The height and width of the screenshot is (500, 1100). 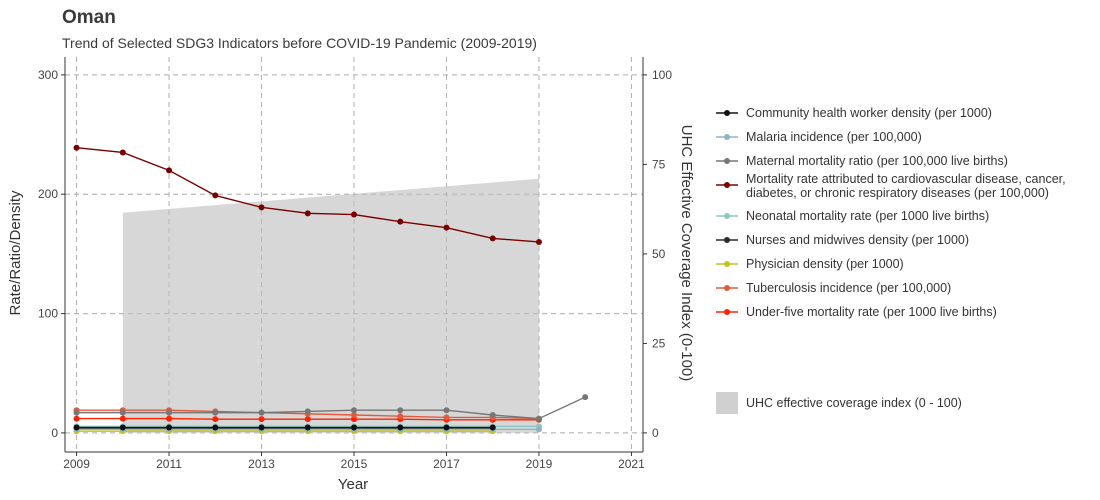 What do you see at coordinates (261, 464) in the screenshot?
I see `x-tick-label: 2013` at bounding box center [261, 464].